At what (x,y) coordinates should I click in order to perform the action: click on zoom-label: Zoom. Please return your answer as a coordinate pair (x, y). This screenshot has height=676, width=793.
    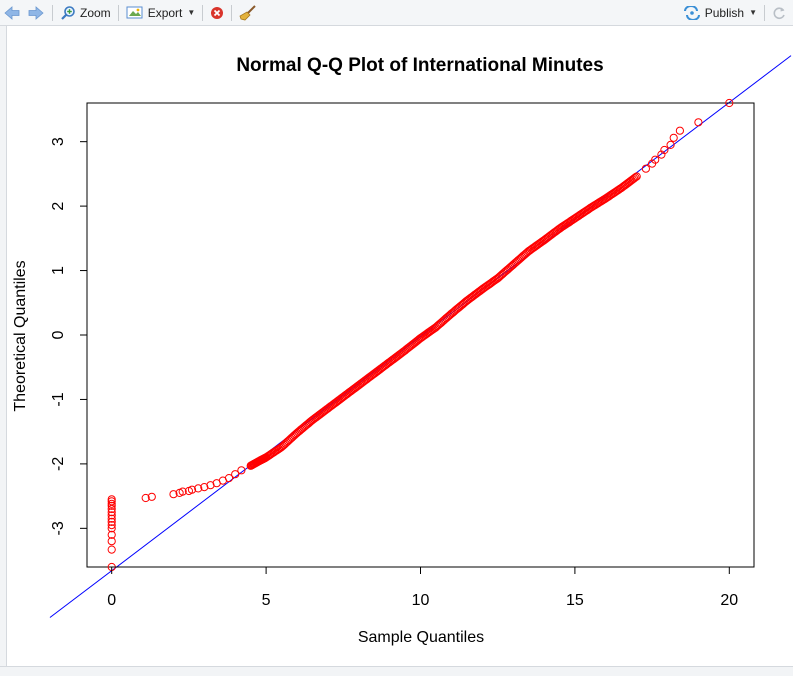
    Looking at the image, I should click on (95, 12).